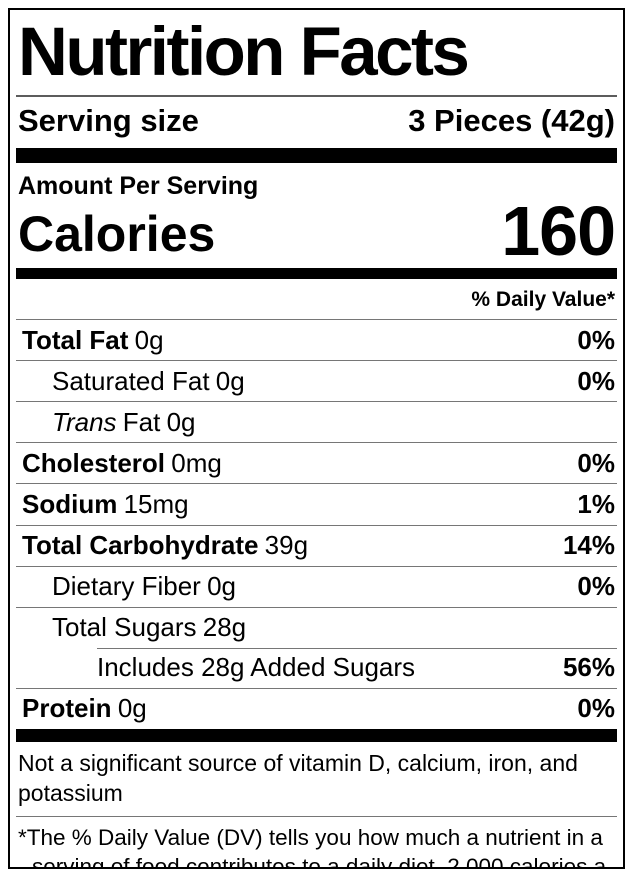 Image resolution: width=633 pixels, height=879 pixels. Describe the element at coordinates (316, 708) in the screenshot. I see `nutrient-row-protein: Protein 0g 0%` at that location.